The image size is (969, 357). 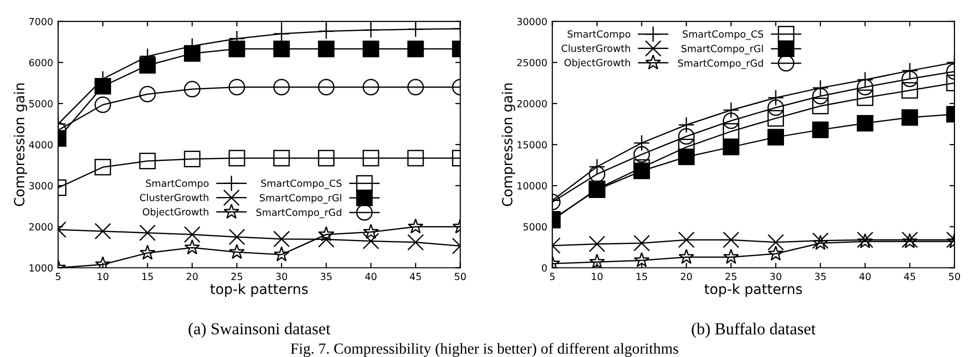 What do you see at coordinates (532, 144) in the screenshot?
I see `y-tick-label: 15000` at bounding box center [532, 144].